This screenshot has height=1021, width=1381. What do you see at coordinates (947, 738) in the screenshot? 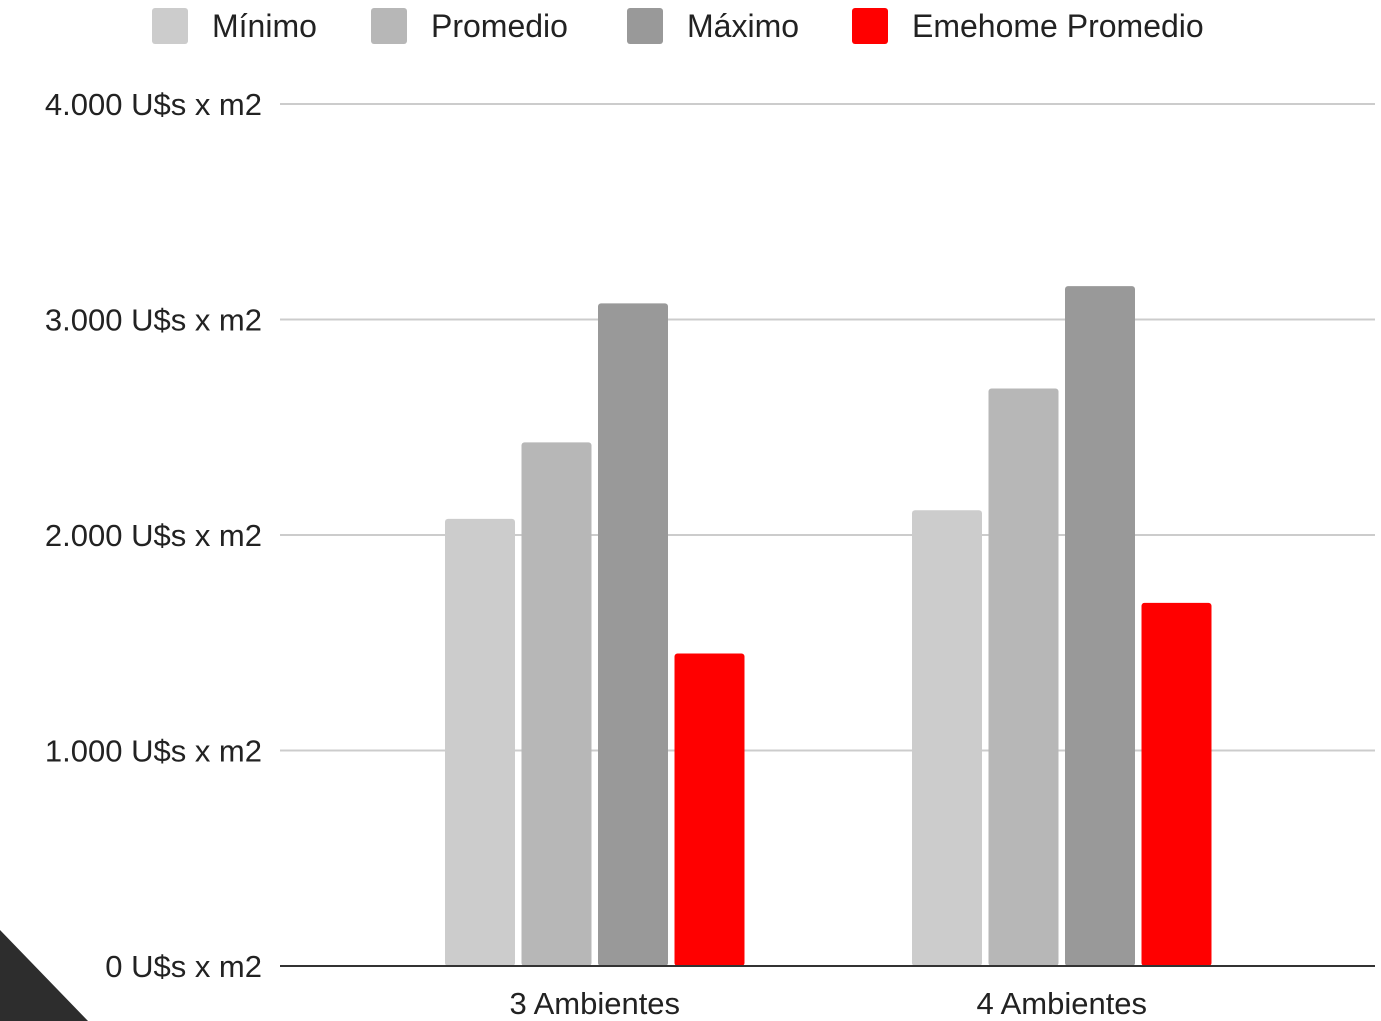
I see `bar-m-nimo-4-ambientes` at bounding box center [947, 738].